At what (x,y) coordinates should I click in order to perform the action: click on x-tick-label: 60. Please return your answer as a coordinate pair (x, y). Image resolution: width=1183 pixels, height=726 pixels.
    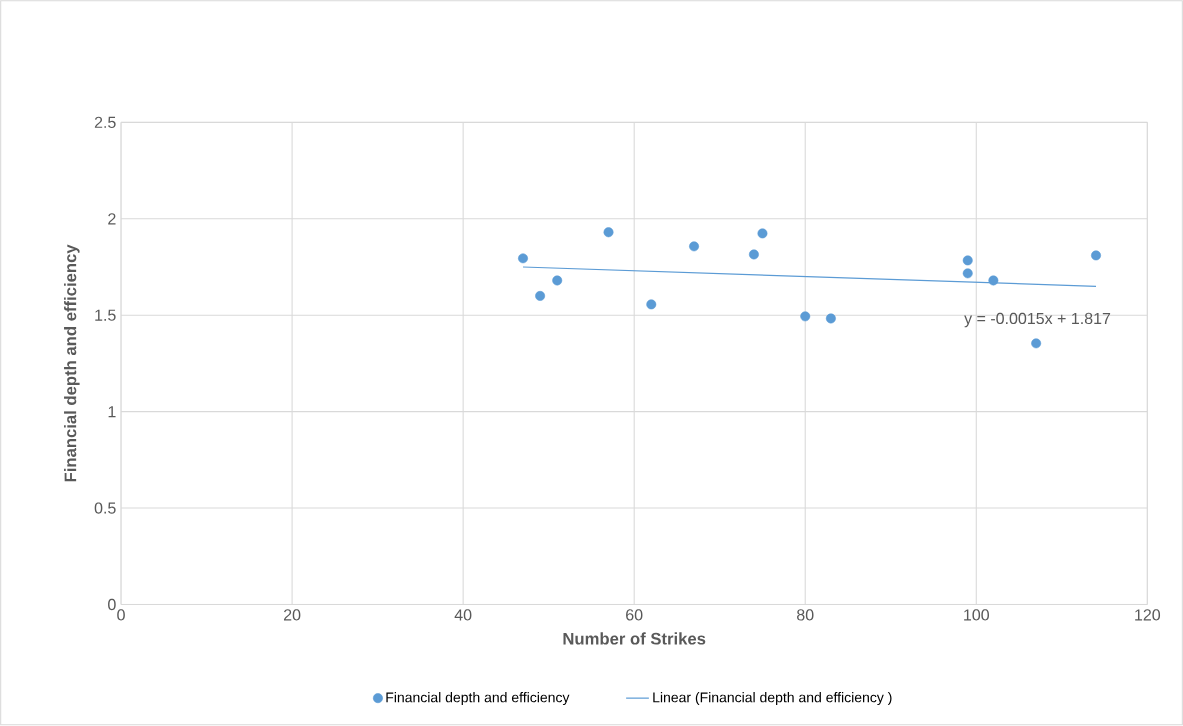
    Looking at the image, I should click on (634, 615).